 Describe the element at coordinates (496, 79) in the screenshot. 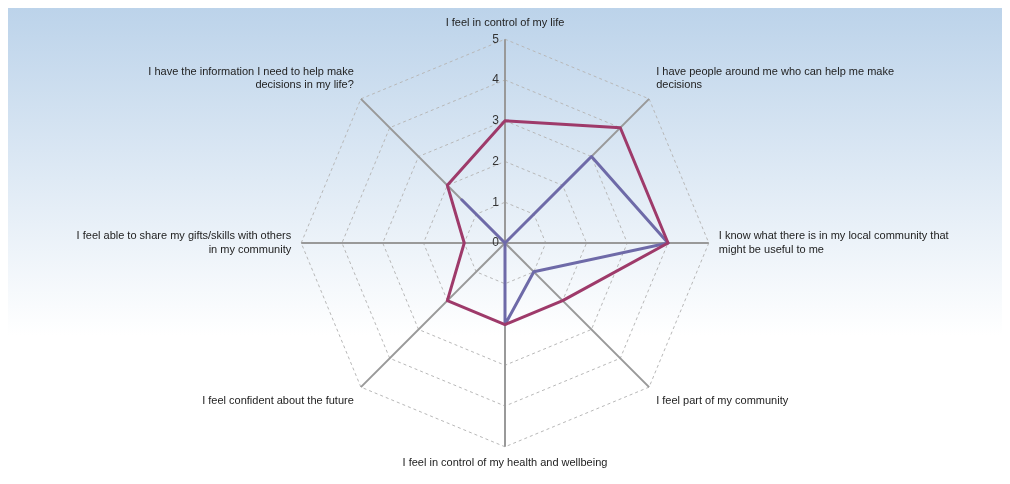

I see `y-tick-label: 4` at that location.